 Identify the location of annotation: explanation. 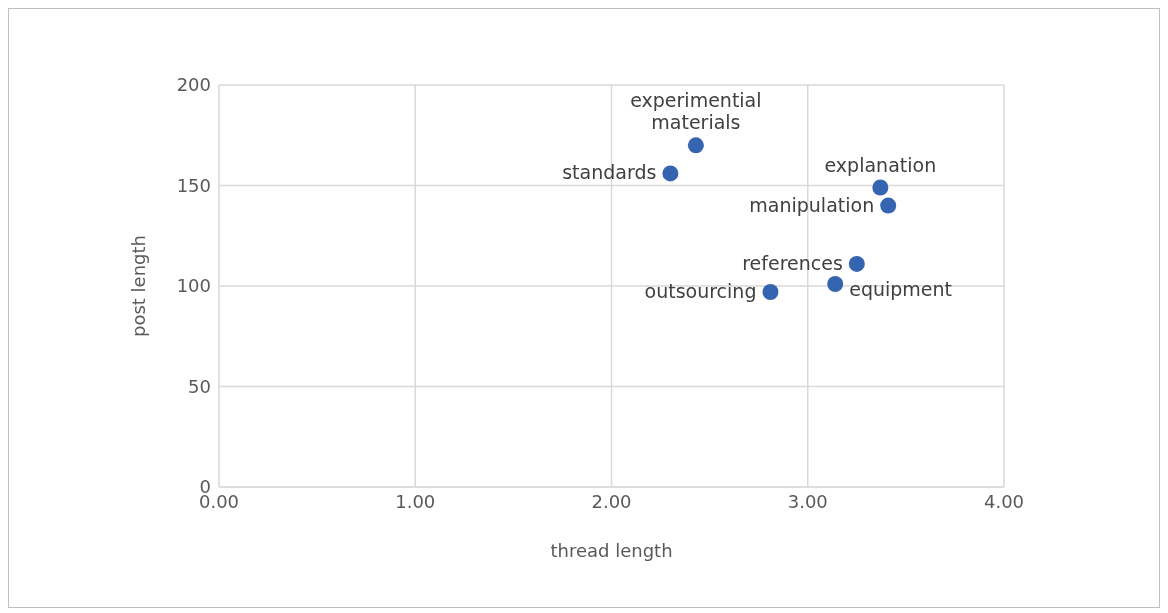
(880, 164).